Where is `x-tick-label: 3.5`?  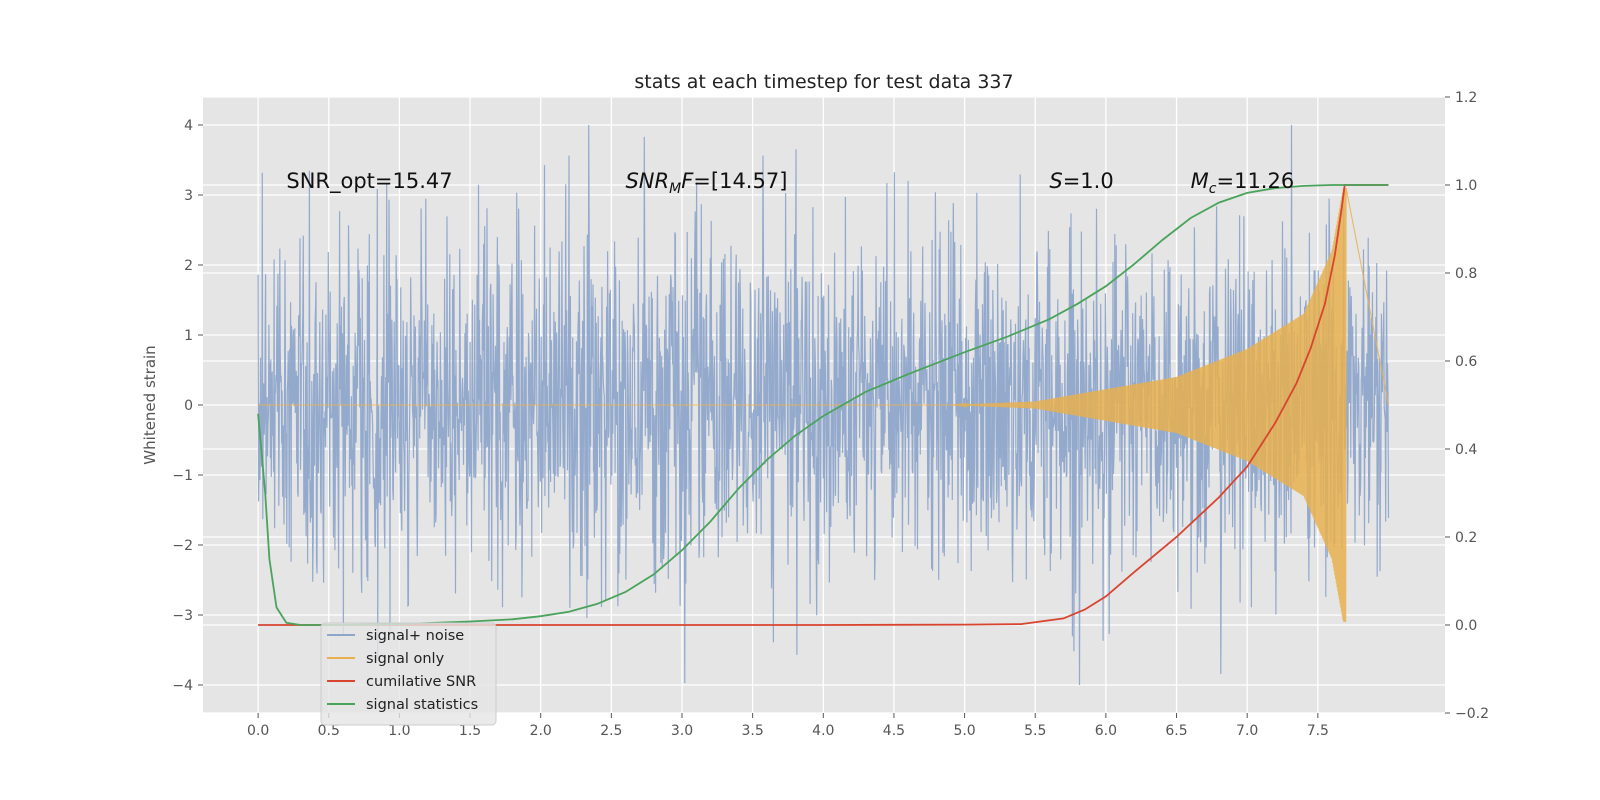 x-tick-label: 3.5 is located at coordinates (753, 731).